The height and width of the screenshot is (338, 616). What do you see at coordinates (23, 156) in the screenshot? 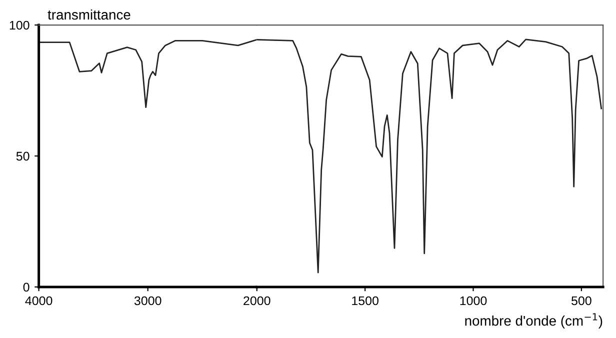
I see `y-tick-label: 50` at bounding box center [23, 156].